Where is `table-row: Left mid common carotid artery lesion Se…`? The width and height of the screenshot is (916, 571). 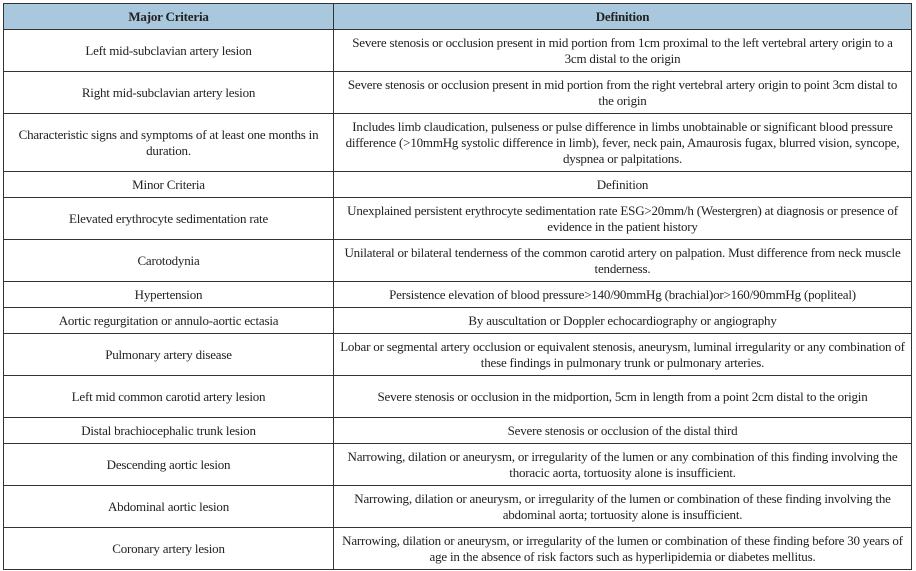
table-row: Left mid common carotid artery lesion Se… is located at coordinates (457, 396).